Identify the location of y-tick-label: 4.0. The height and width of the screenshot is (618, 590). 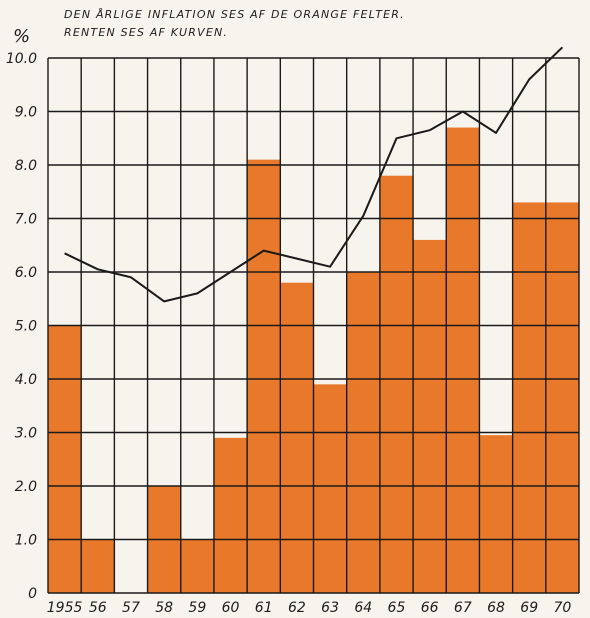
(26, 380).